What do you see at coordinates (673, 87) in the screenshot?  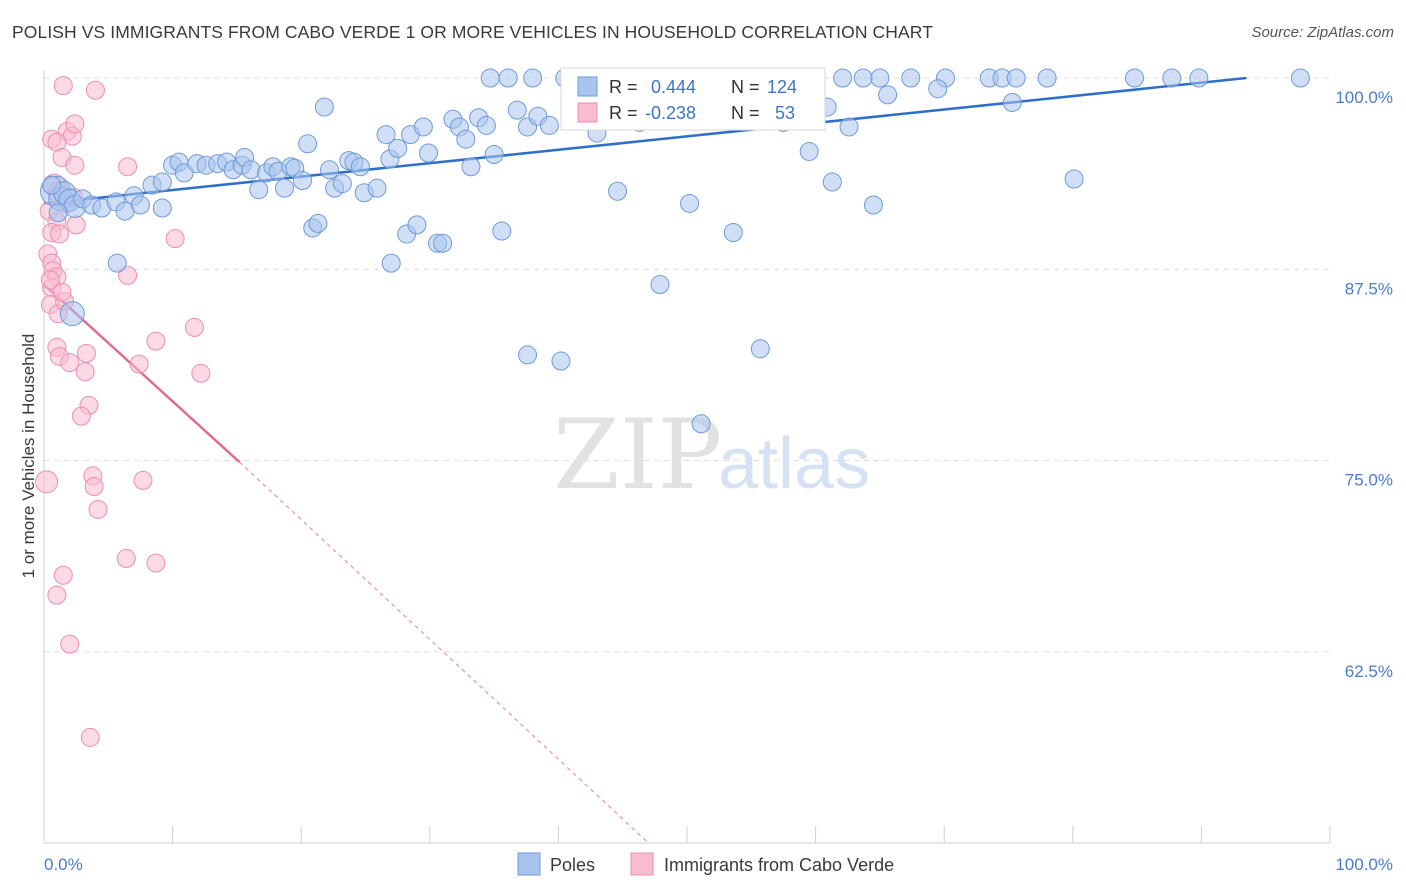 I see `stats-r-value-poles: 0.444` at bounding box center [673, 87].